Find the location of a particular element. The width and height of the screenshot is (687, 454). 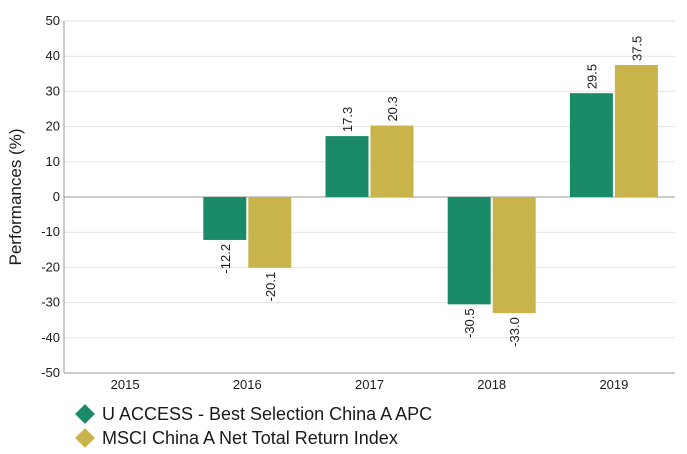

legend-item-series-1: U ACCESS - Best Selection China A APC is located at coordinates (253, 414).